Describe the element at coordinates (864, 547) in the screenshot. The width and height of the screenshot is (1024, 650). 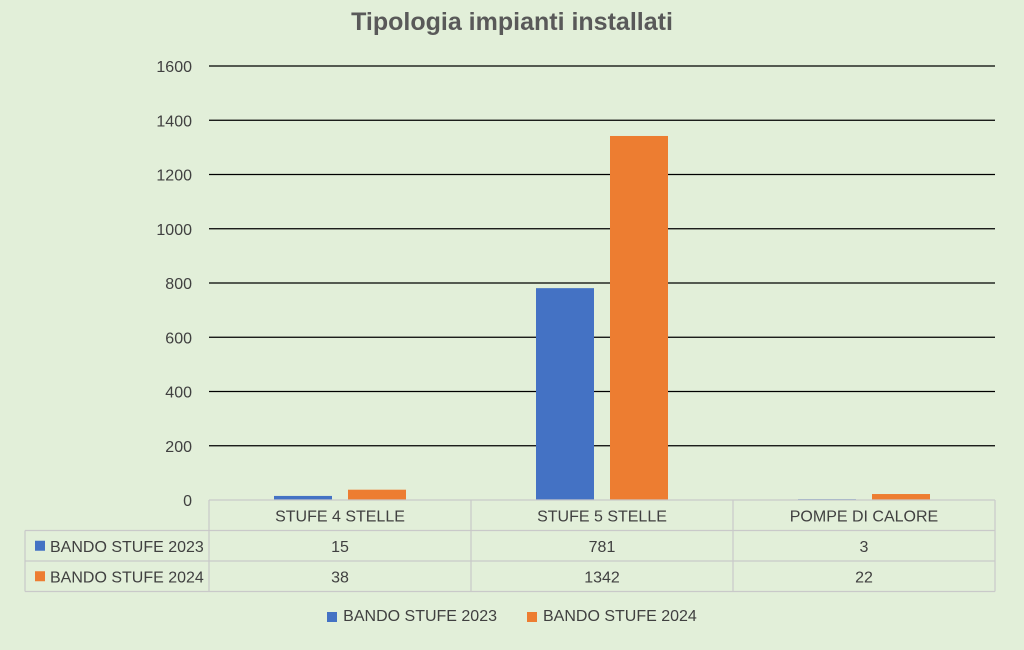
I see `table-value: 3` at that location.